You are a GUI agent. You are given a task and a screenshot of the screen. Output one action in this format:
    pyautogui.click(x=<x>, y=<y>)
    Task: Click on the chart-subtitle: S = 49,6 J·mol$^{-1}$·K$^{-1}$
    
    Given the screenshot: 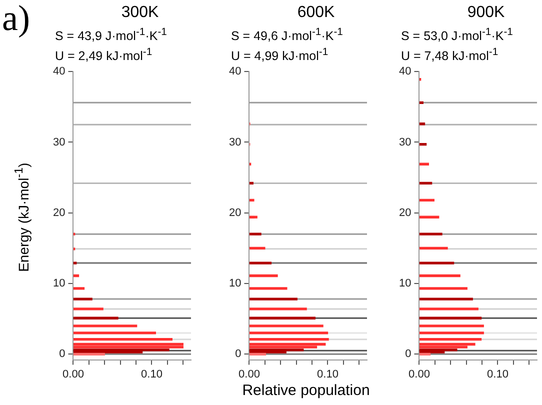 What is the action you would take?
    pyautogui.click(x=287, y=35)
    